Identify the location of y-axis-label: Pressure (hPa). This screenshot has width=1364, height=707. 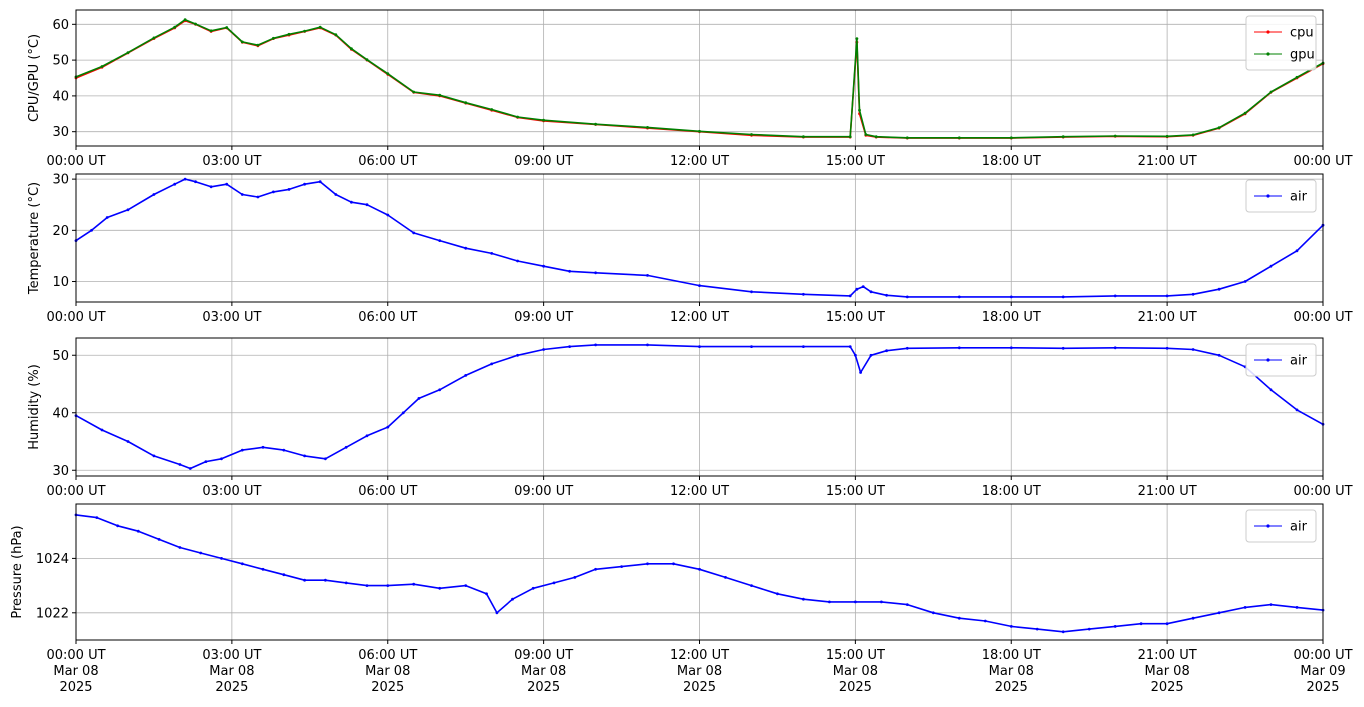
(17, 571).